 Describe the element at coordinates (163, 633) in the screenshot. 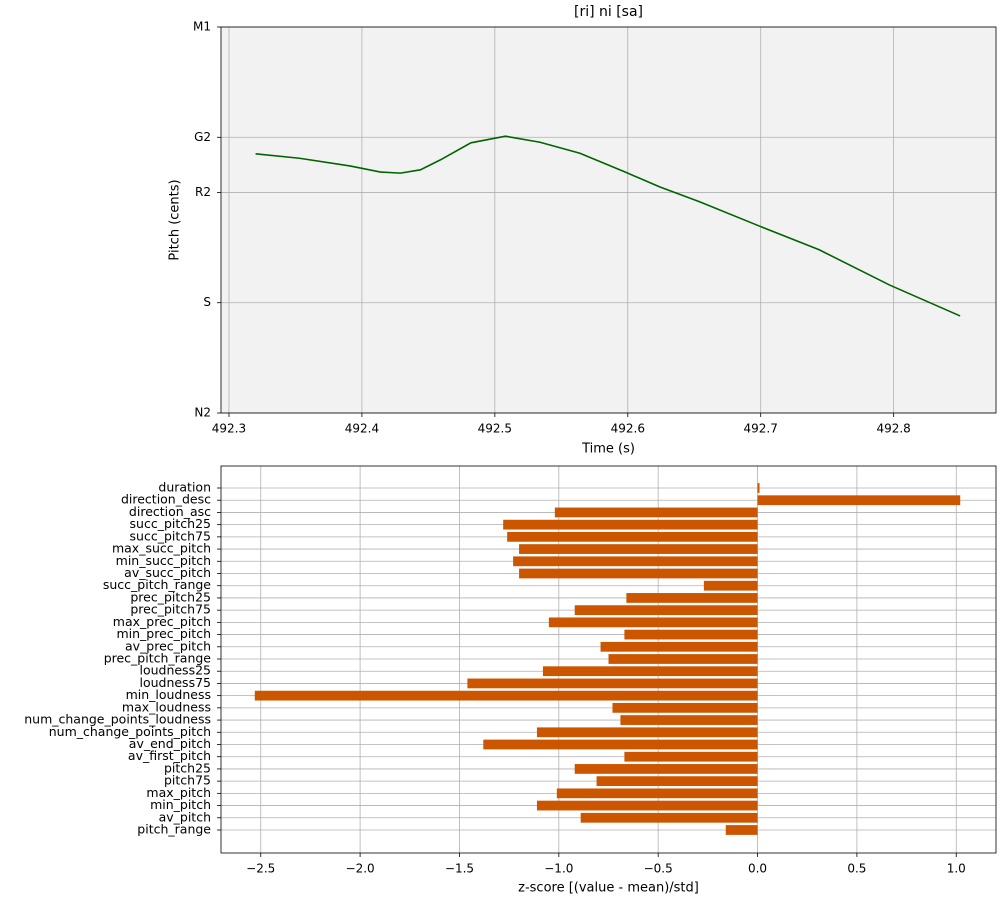

I see `y-tick-label: min_prec_pitch` at that location.